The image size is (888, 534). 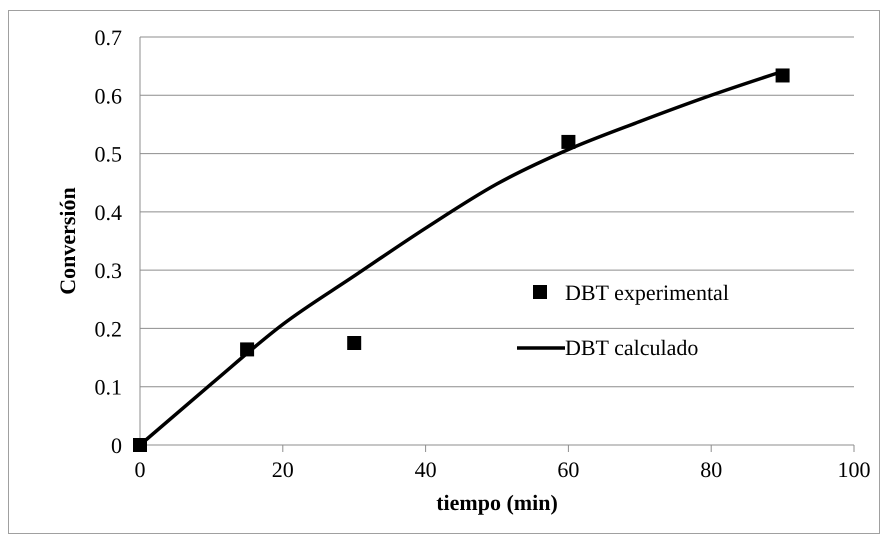 I want to click on x-tick-label: 80, so click(x=711, y=469).